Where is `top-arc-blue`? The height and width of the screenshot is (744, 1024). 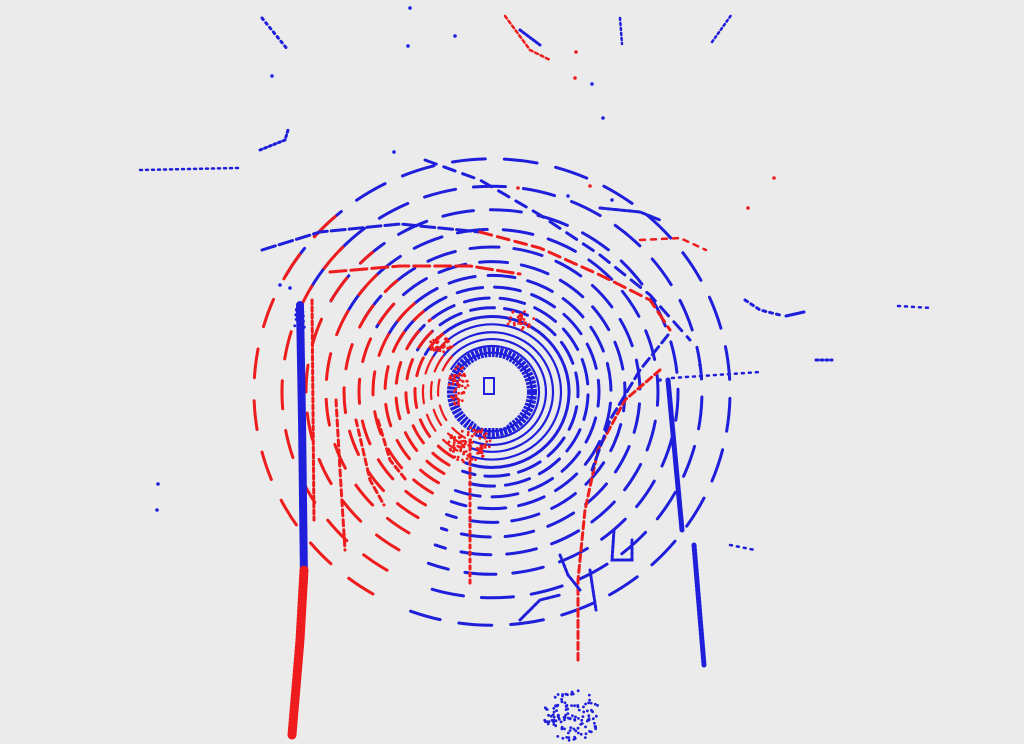
top-arc-blue is located at coordinates (371, 237).